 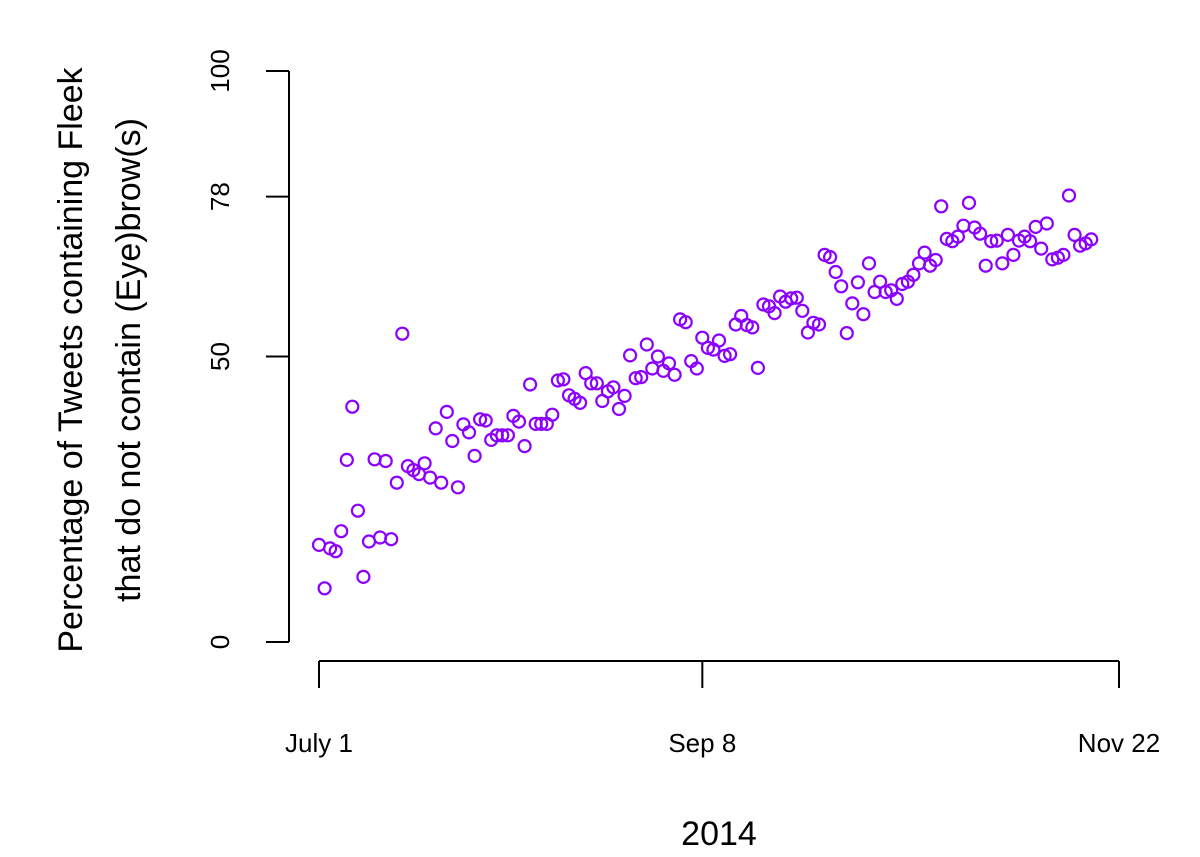 What do you see at coordinates (220, 196) in the screenshot?
I see `y-tick-label: 78` at bounding box center [220, 196].